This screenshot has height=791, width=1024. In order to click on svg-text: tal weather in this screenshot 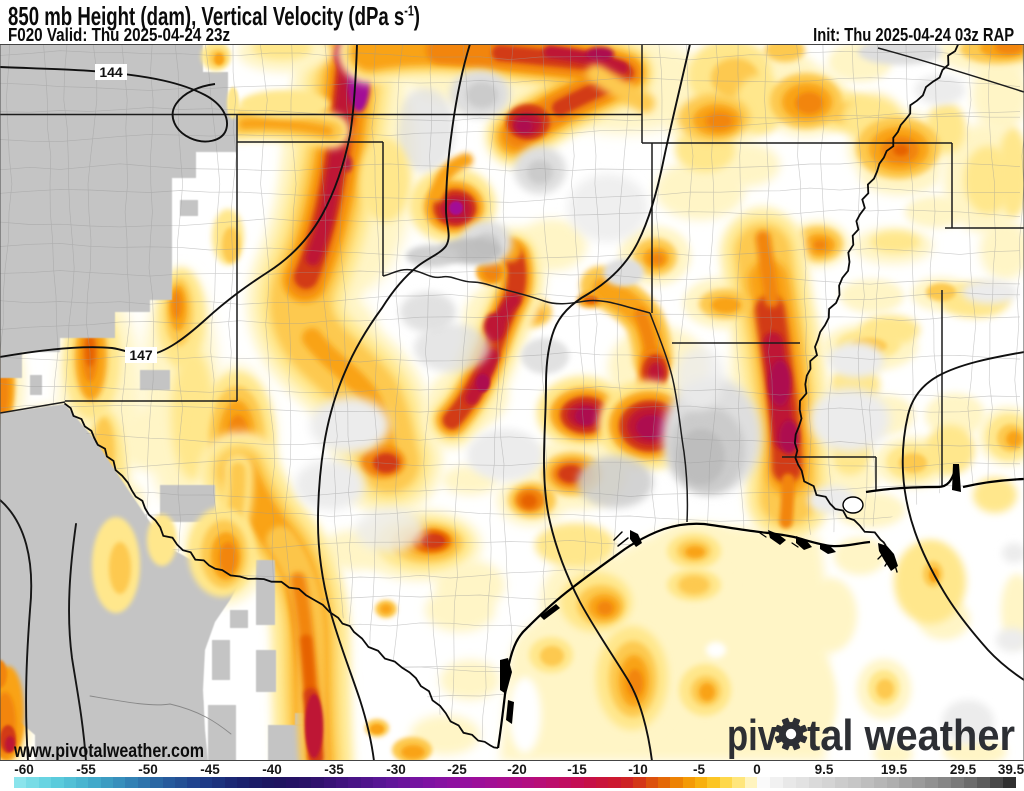, I will do `click(911, 735)`.